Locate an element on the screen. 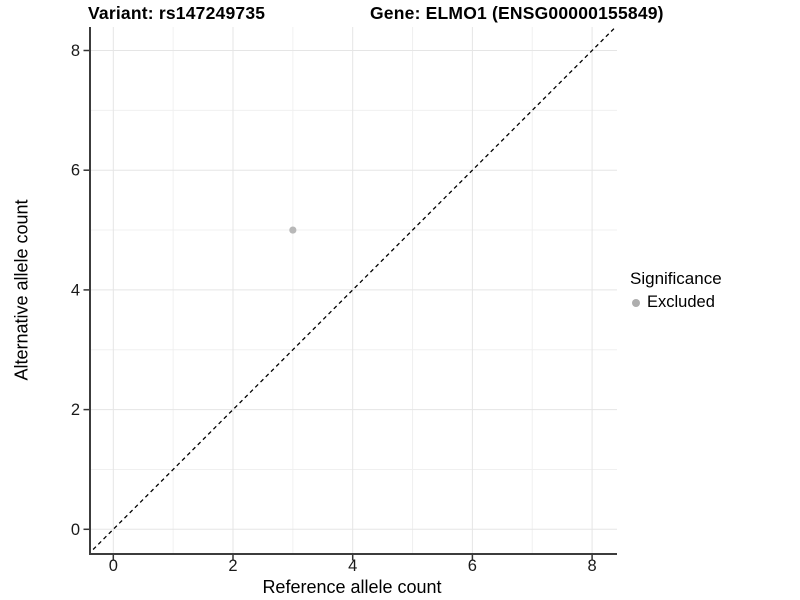 The image size is (800, 600). legend-item-excluded: Excluded is located at coordinates (677, 302).